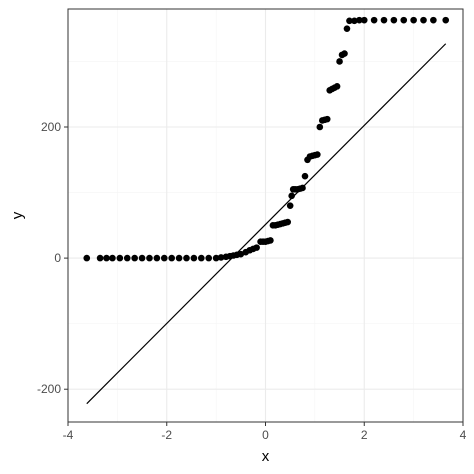 This screenshot has width=474, height=474. Describe the element at coordinates (49, 389) in the screenshot. I see `y-tick-label: -200` at that location.